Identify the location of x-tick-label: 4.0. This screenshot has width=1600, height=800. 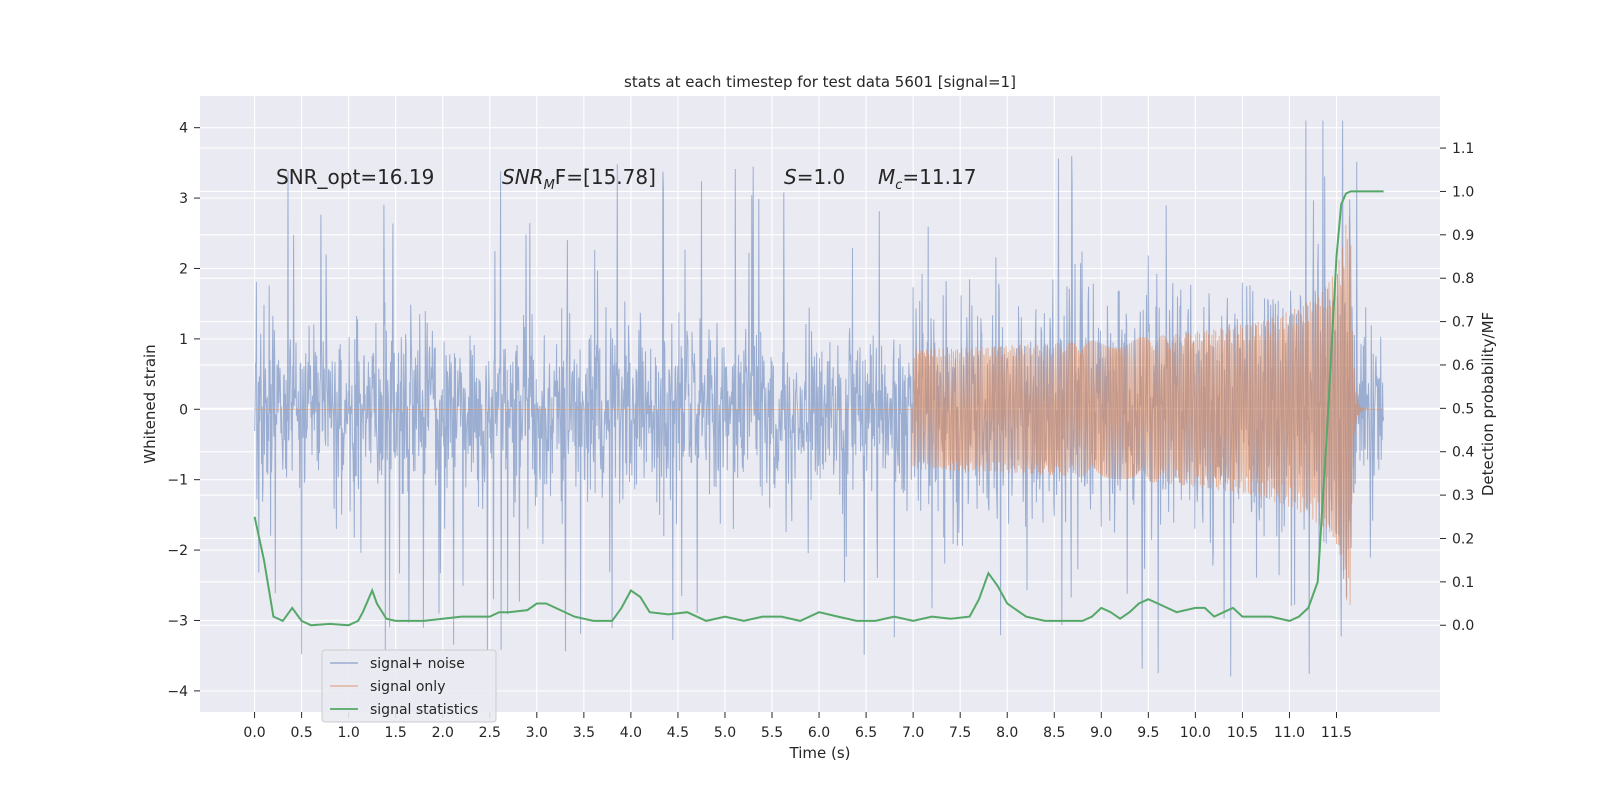
(631, 733).